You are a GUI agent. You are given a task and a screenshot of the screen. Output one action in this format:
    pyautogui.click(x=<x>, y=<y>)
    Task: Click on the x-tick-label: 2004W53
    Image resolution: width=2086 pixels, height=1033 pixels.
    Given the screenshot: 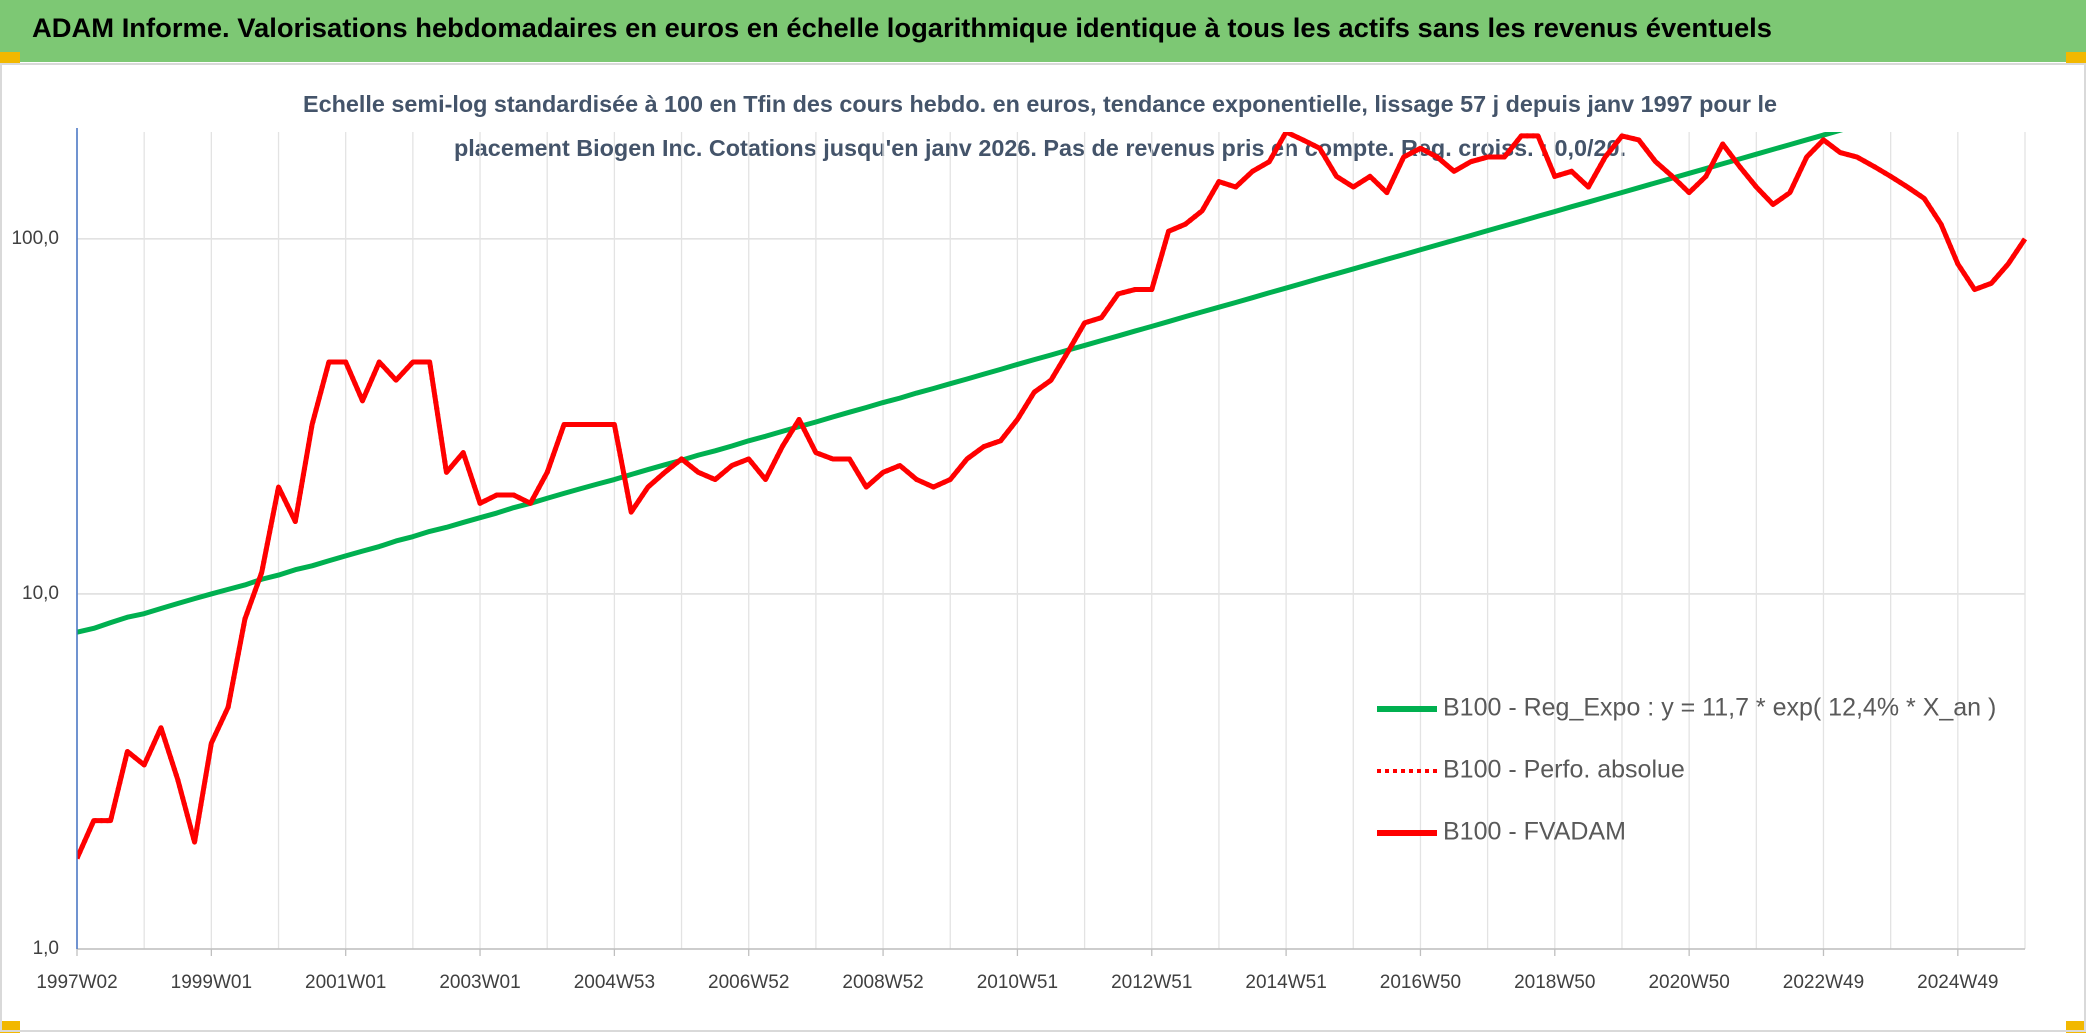 What is the action you would take?
    pyautogui.click(x=614, y=982)
    